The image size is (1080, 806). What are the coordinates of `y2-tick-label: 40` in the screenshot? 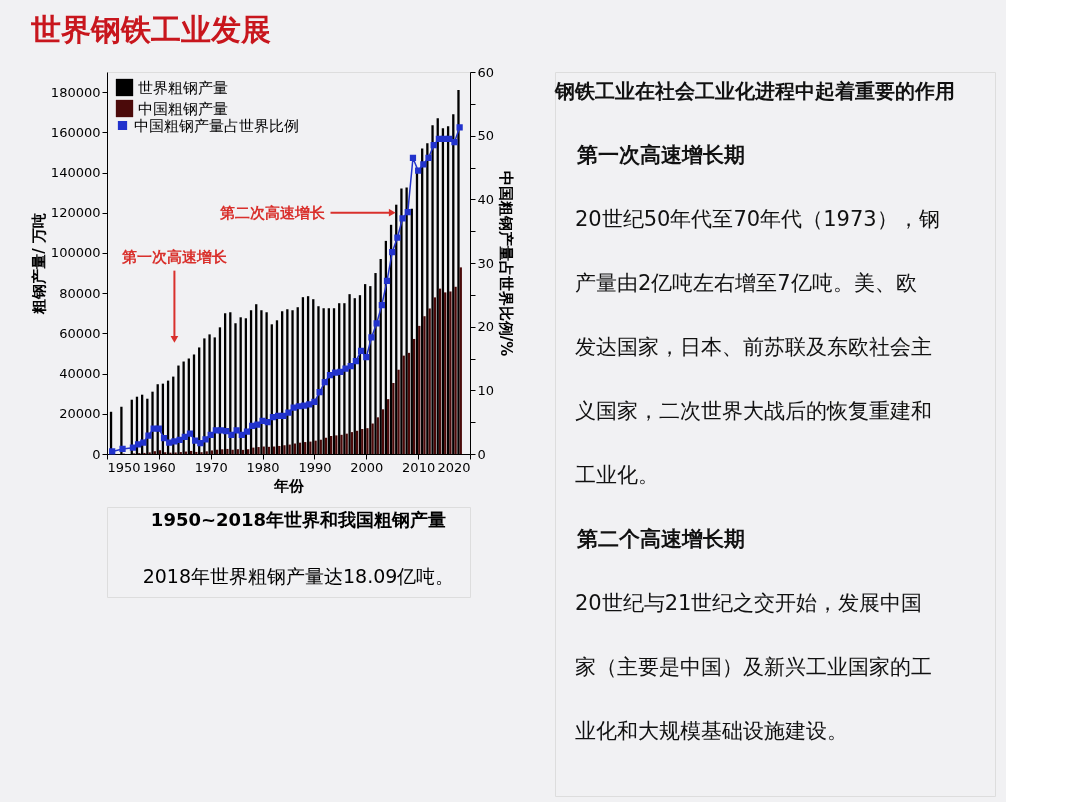 It's located at (486, 199).